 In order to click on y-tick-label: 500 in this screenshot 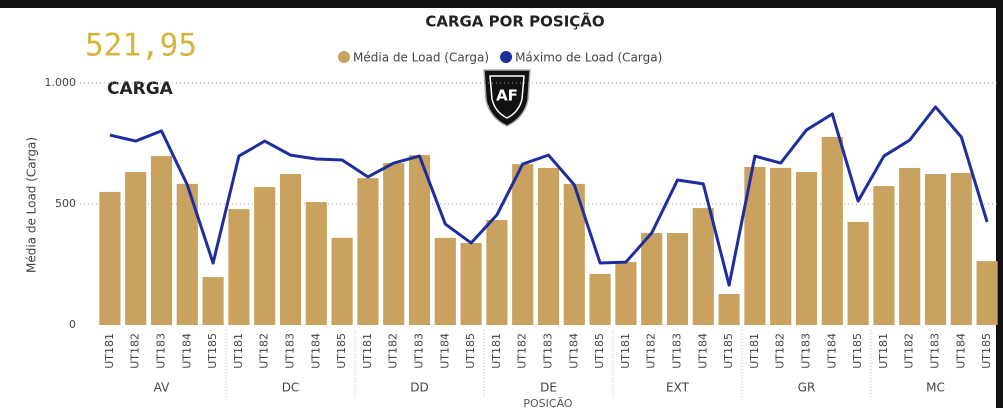, I will do `click(65, 203)`.